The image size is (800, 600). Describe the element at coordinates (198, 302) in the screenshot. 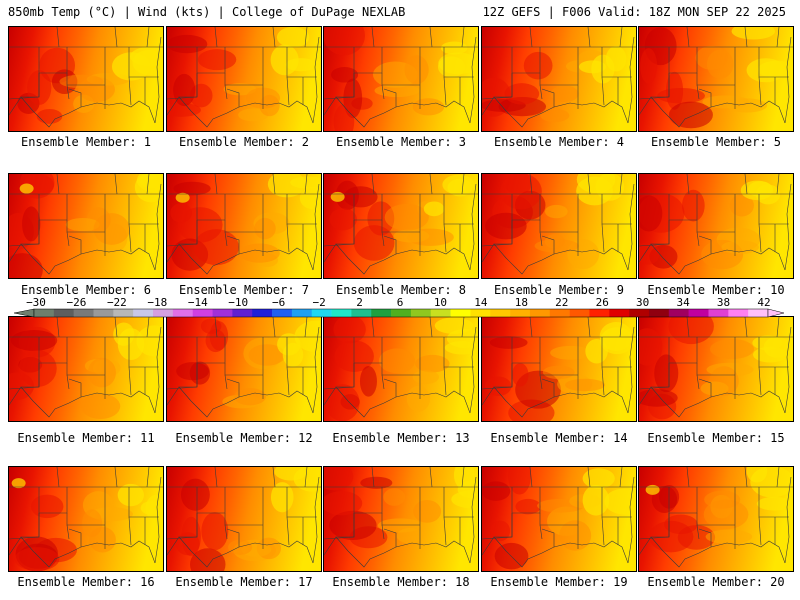

I see `colorbar-tick-label: −14` at that location.